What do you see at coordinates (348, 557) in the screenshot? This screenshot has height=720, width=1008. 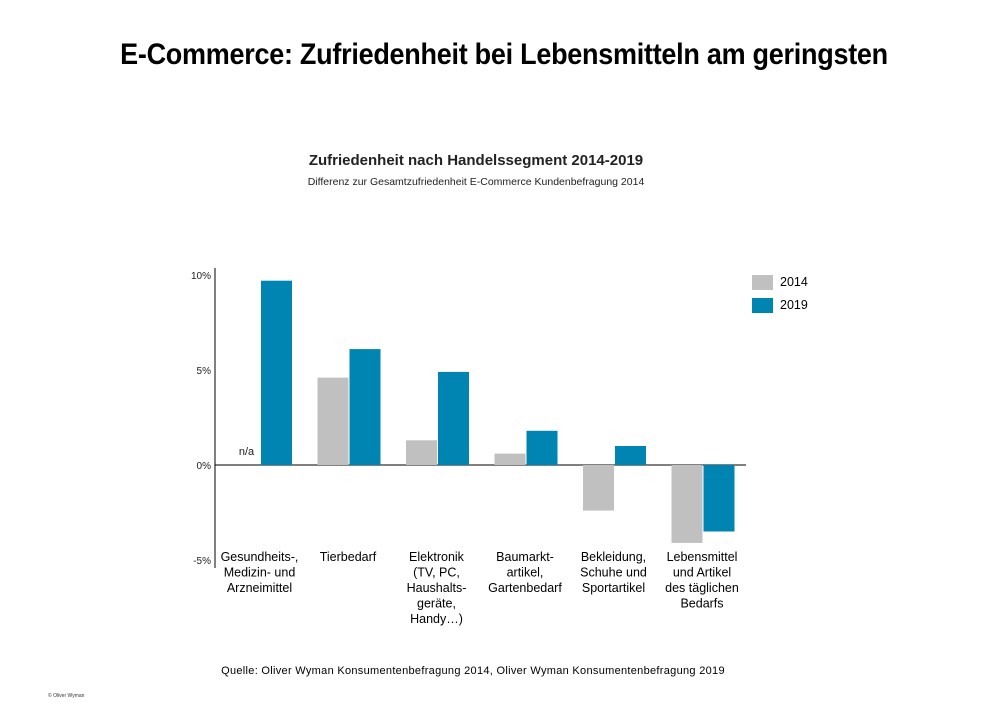 I see `x-category-label: Tierbedarf` at bounding box center [348, 557].